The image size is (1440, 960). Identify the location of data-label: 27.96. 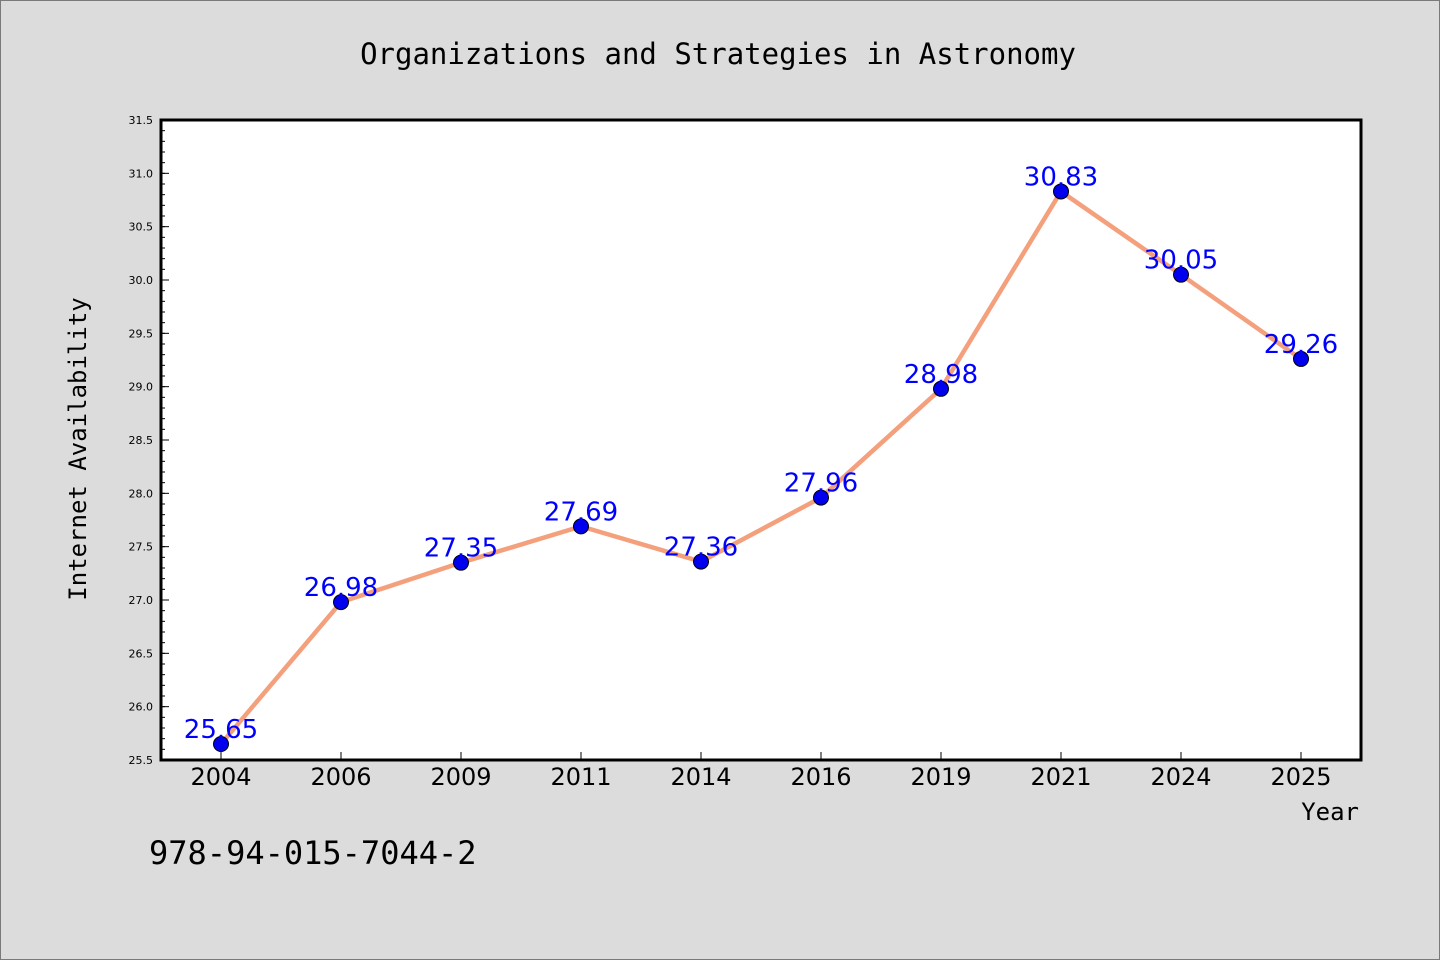
(821, 484).